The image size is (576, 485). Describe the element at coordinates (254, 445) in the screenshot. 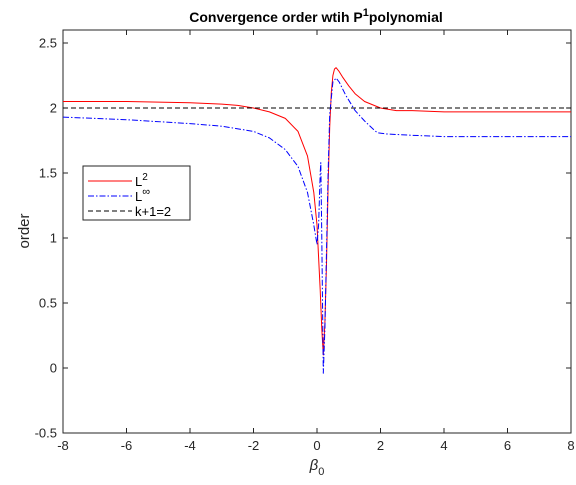

I see `x-tick-label: -2` at that location.